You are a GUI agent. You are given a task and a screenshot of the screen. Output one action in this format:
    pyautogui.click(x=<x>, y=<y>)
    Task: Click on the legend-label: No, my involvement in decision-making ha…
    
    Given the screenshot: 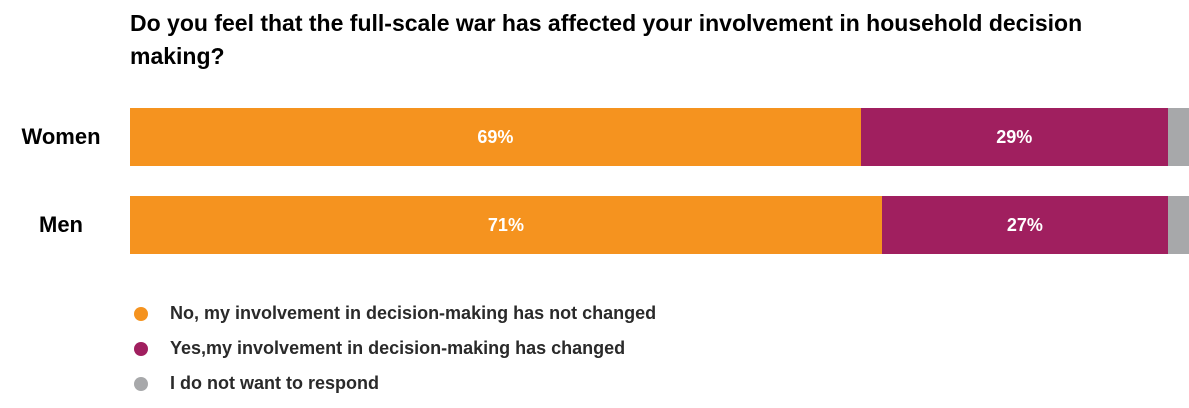 What is the action you would take?
    pyautogui.click(x=413, y=313)
    